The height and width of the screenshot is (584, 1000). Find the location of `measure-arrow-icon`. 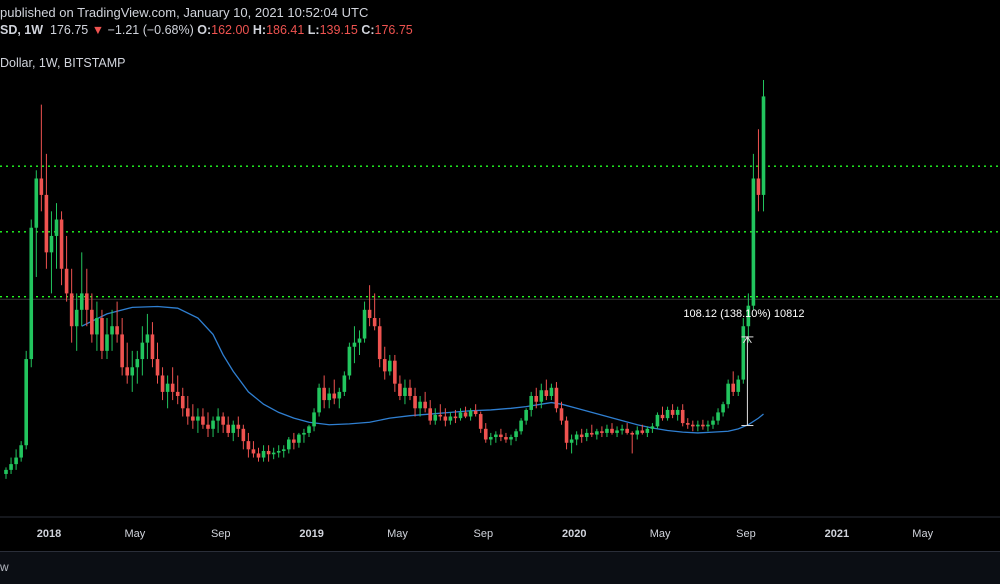

measure-arrow-icon is located at coordinates (747, 339).